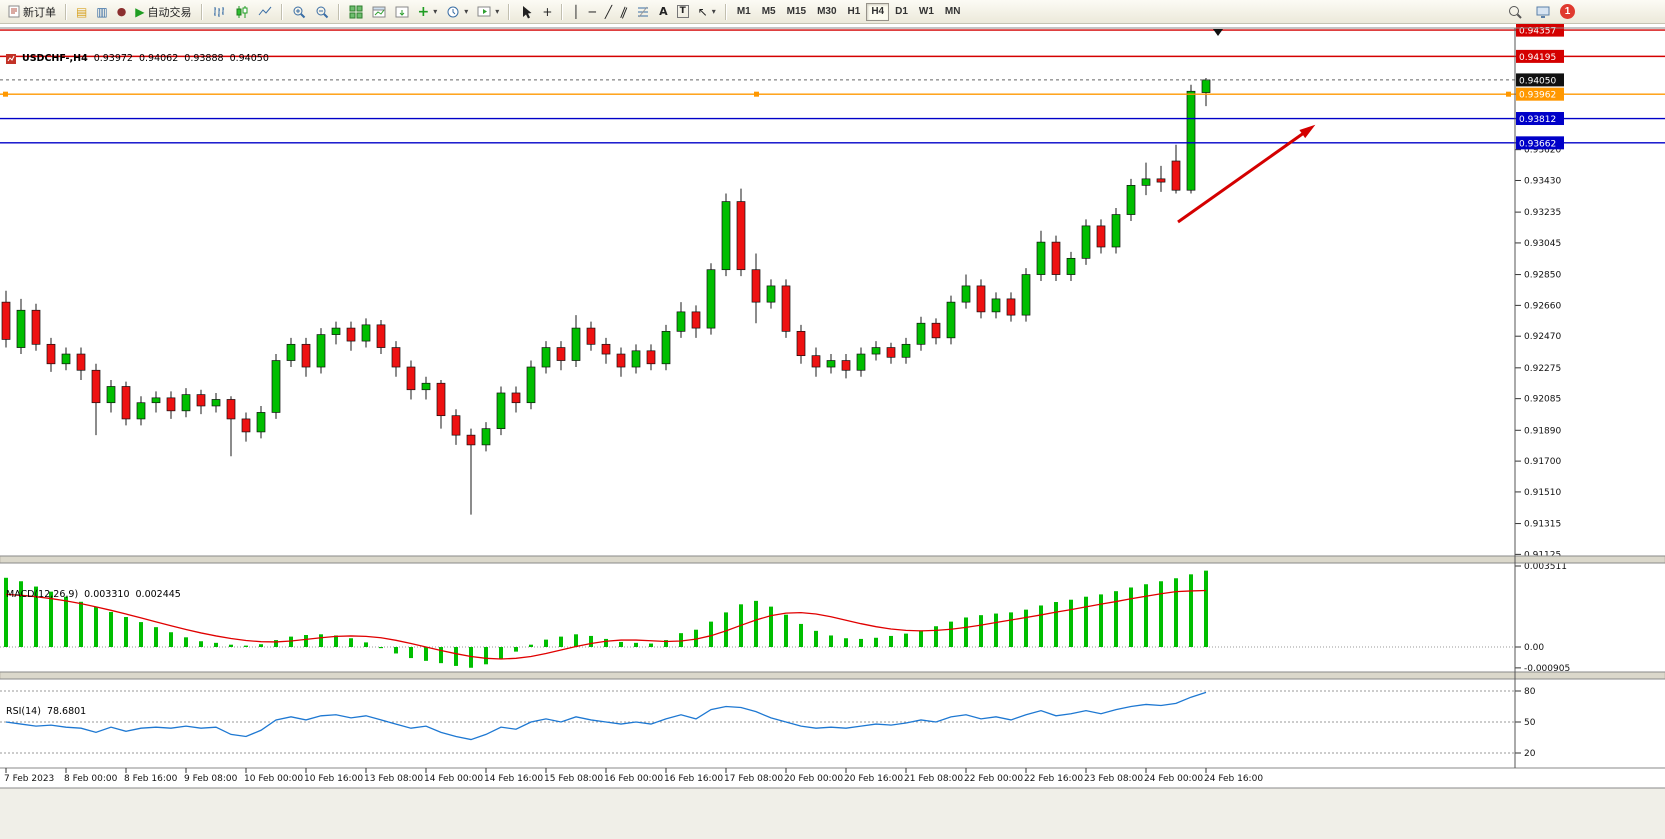 The height and width of the screenshot is (839, 1665). I want to click on trend-arrow, so click(1243, 176).